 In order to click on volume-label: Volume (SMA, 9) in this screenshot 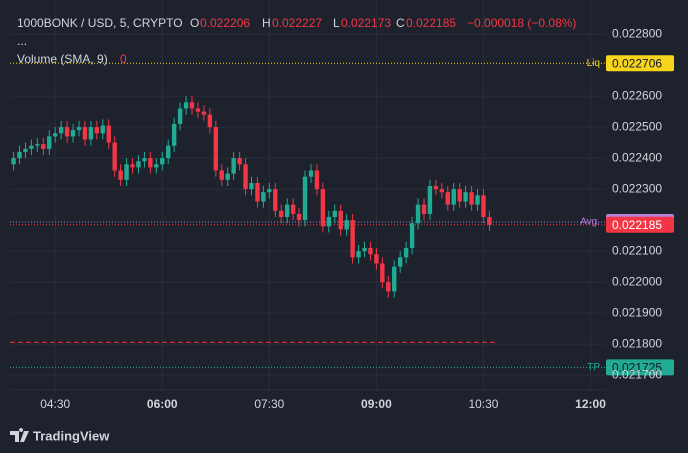, I will do `click(62, 59)`.